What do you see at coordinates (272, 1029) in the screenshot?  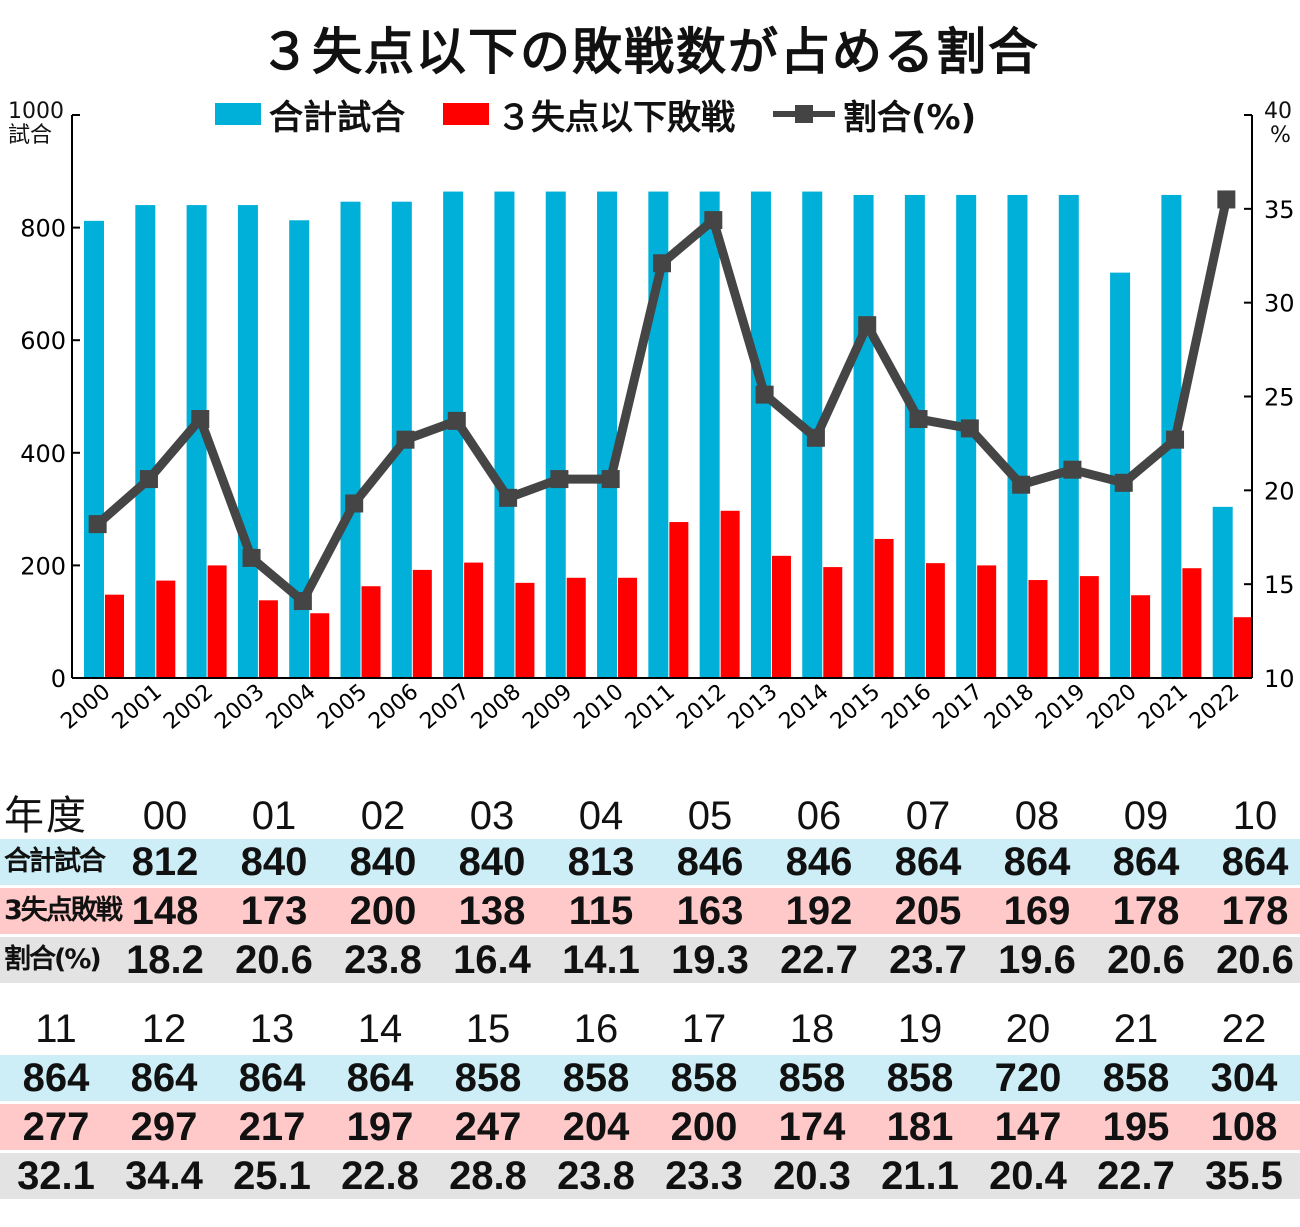 I see `year-cell-b-2: 13` at bounding box center [272, 1029].